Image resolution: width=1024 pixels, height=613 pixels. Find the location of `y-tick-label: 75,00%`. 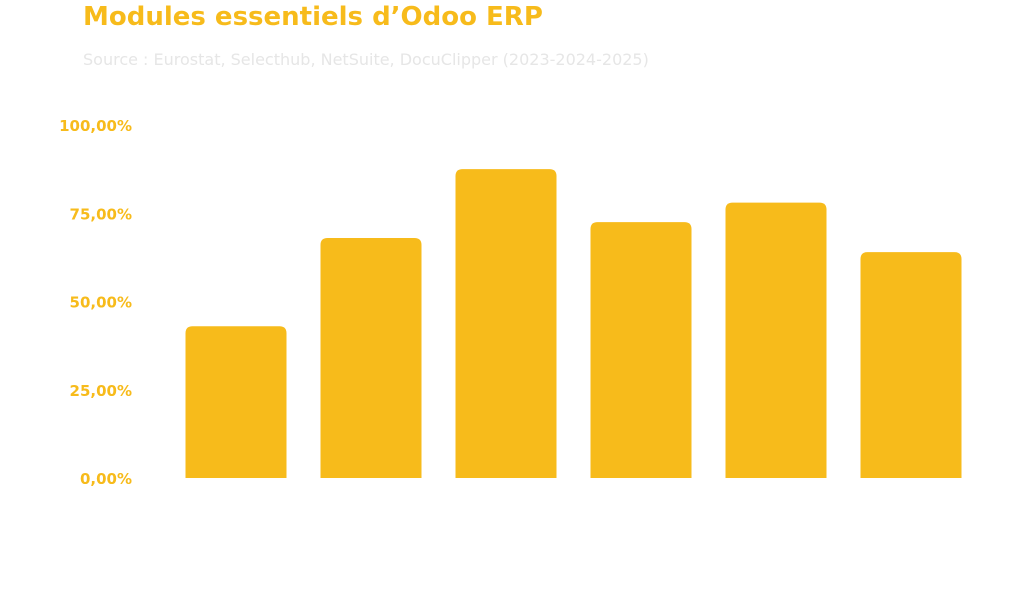

y-tick-label: 75,00% is located at coordinates (101, 214).